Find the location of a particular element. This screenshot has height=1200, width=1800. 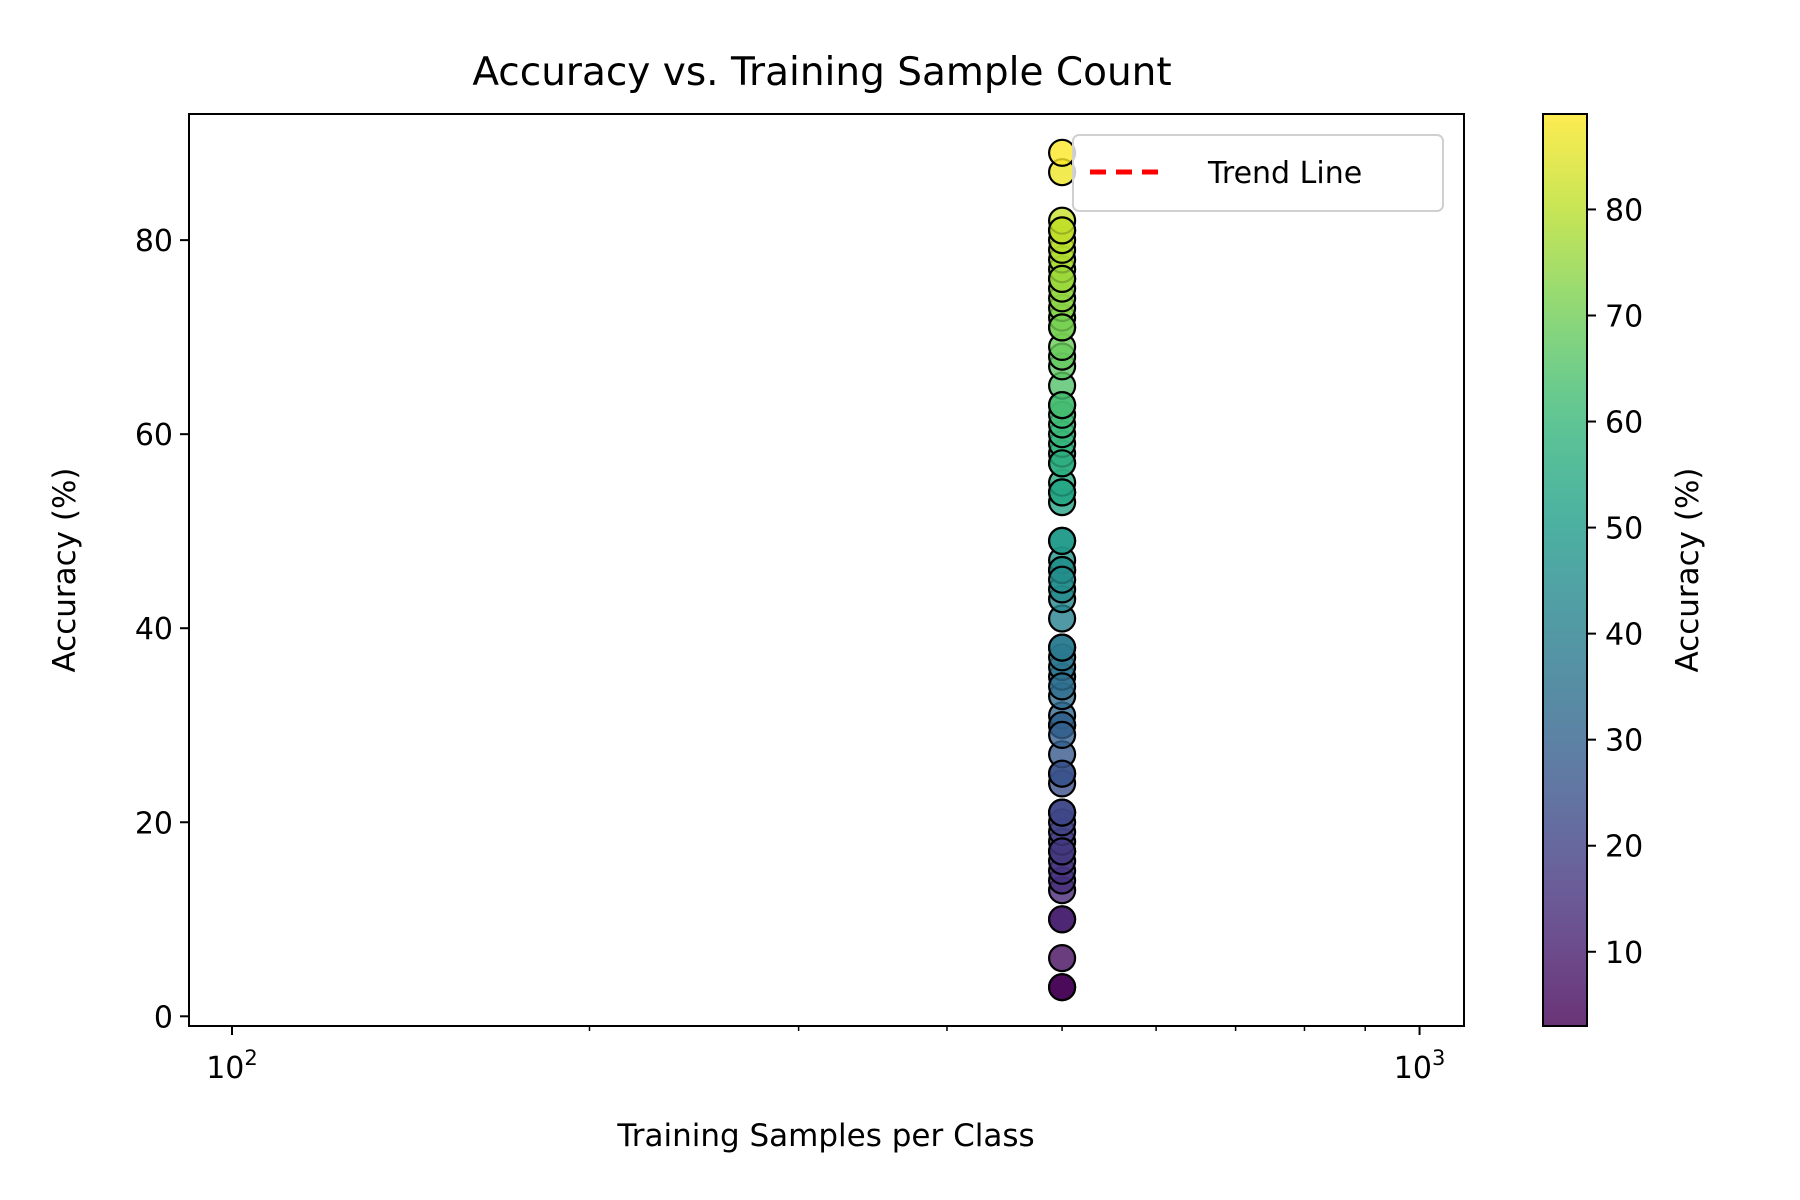

colorbar-label: Accuracy (%) is located at coordinates (1688, 569).